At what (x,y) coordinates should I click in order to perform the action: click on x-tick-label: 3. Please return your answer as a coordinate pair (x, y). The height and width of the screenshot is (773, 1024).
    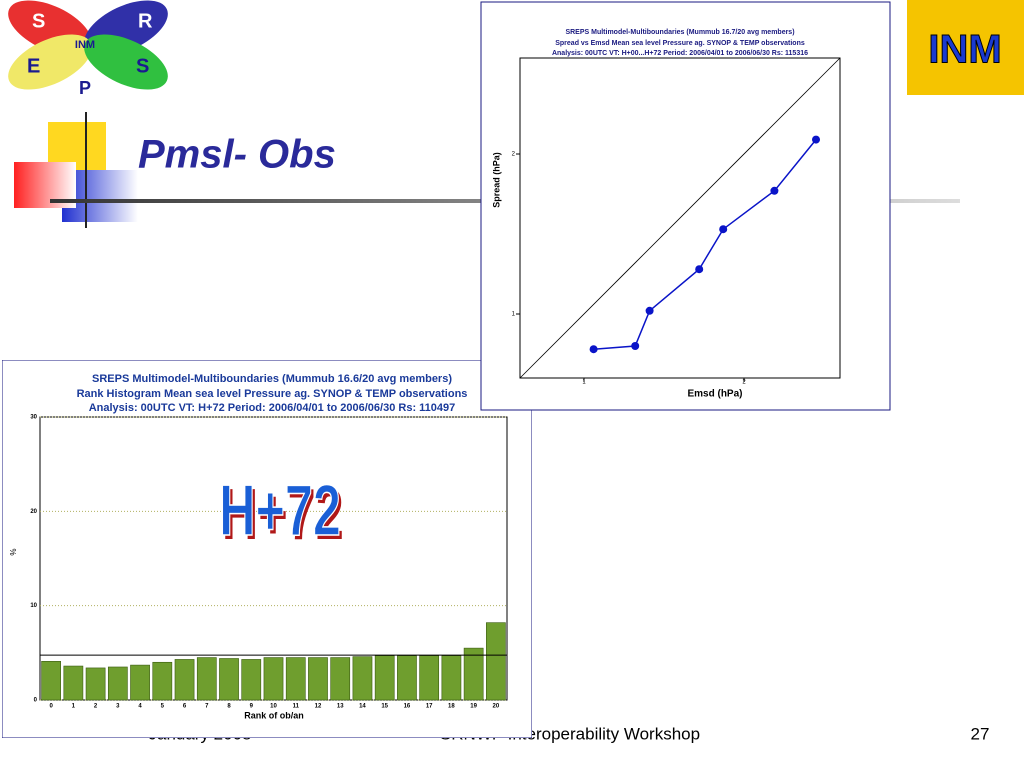
    Looking at the image, I should click on (118, 707).